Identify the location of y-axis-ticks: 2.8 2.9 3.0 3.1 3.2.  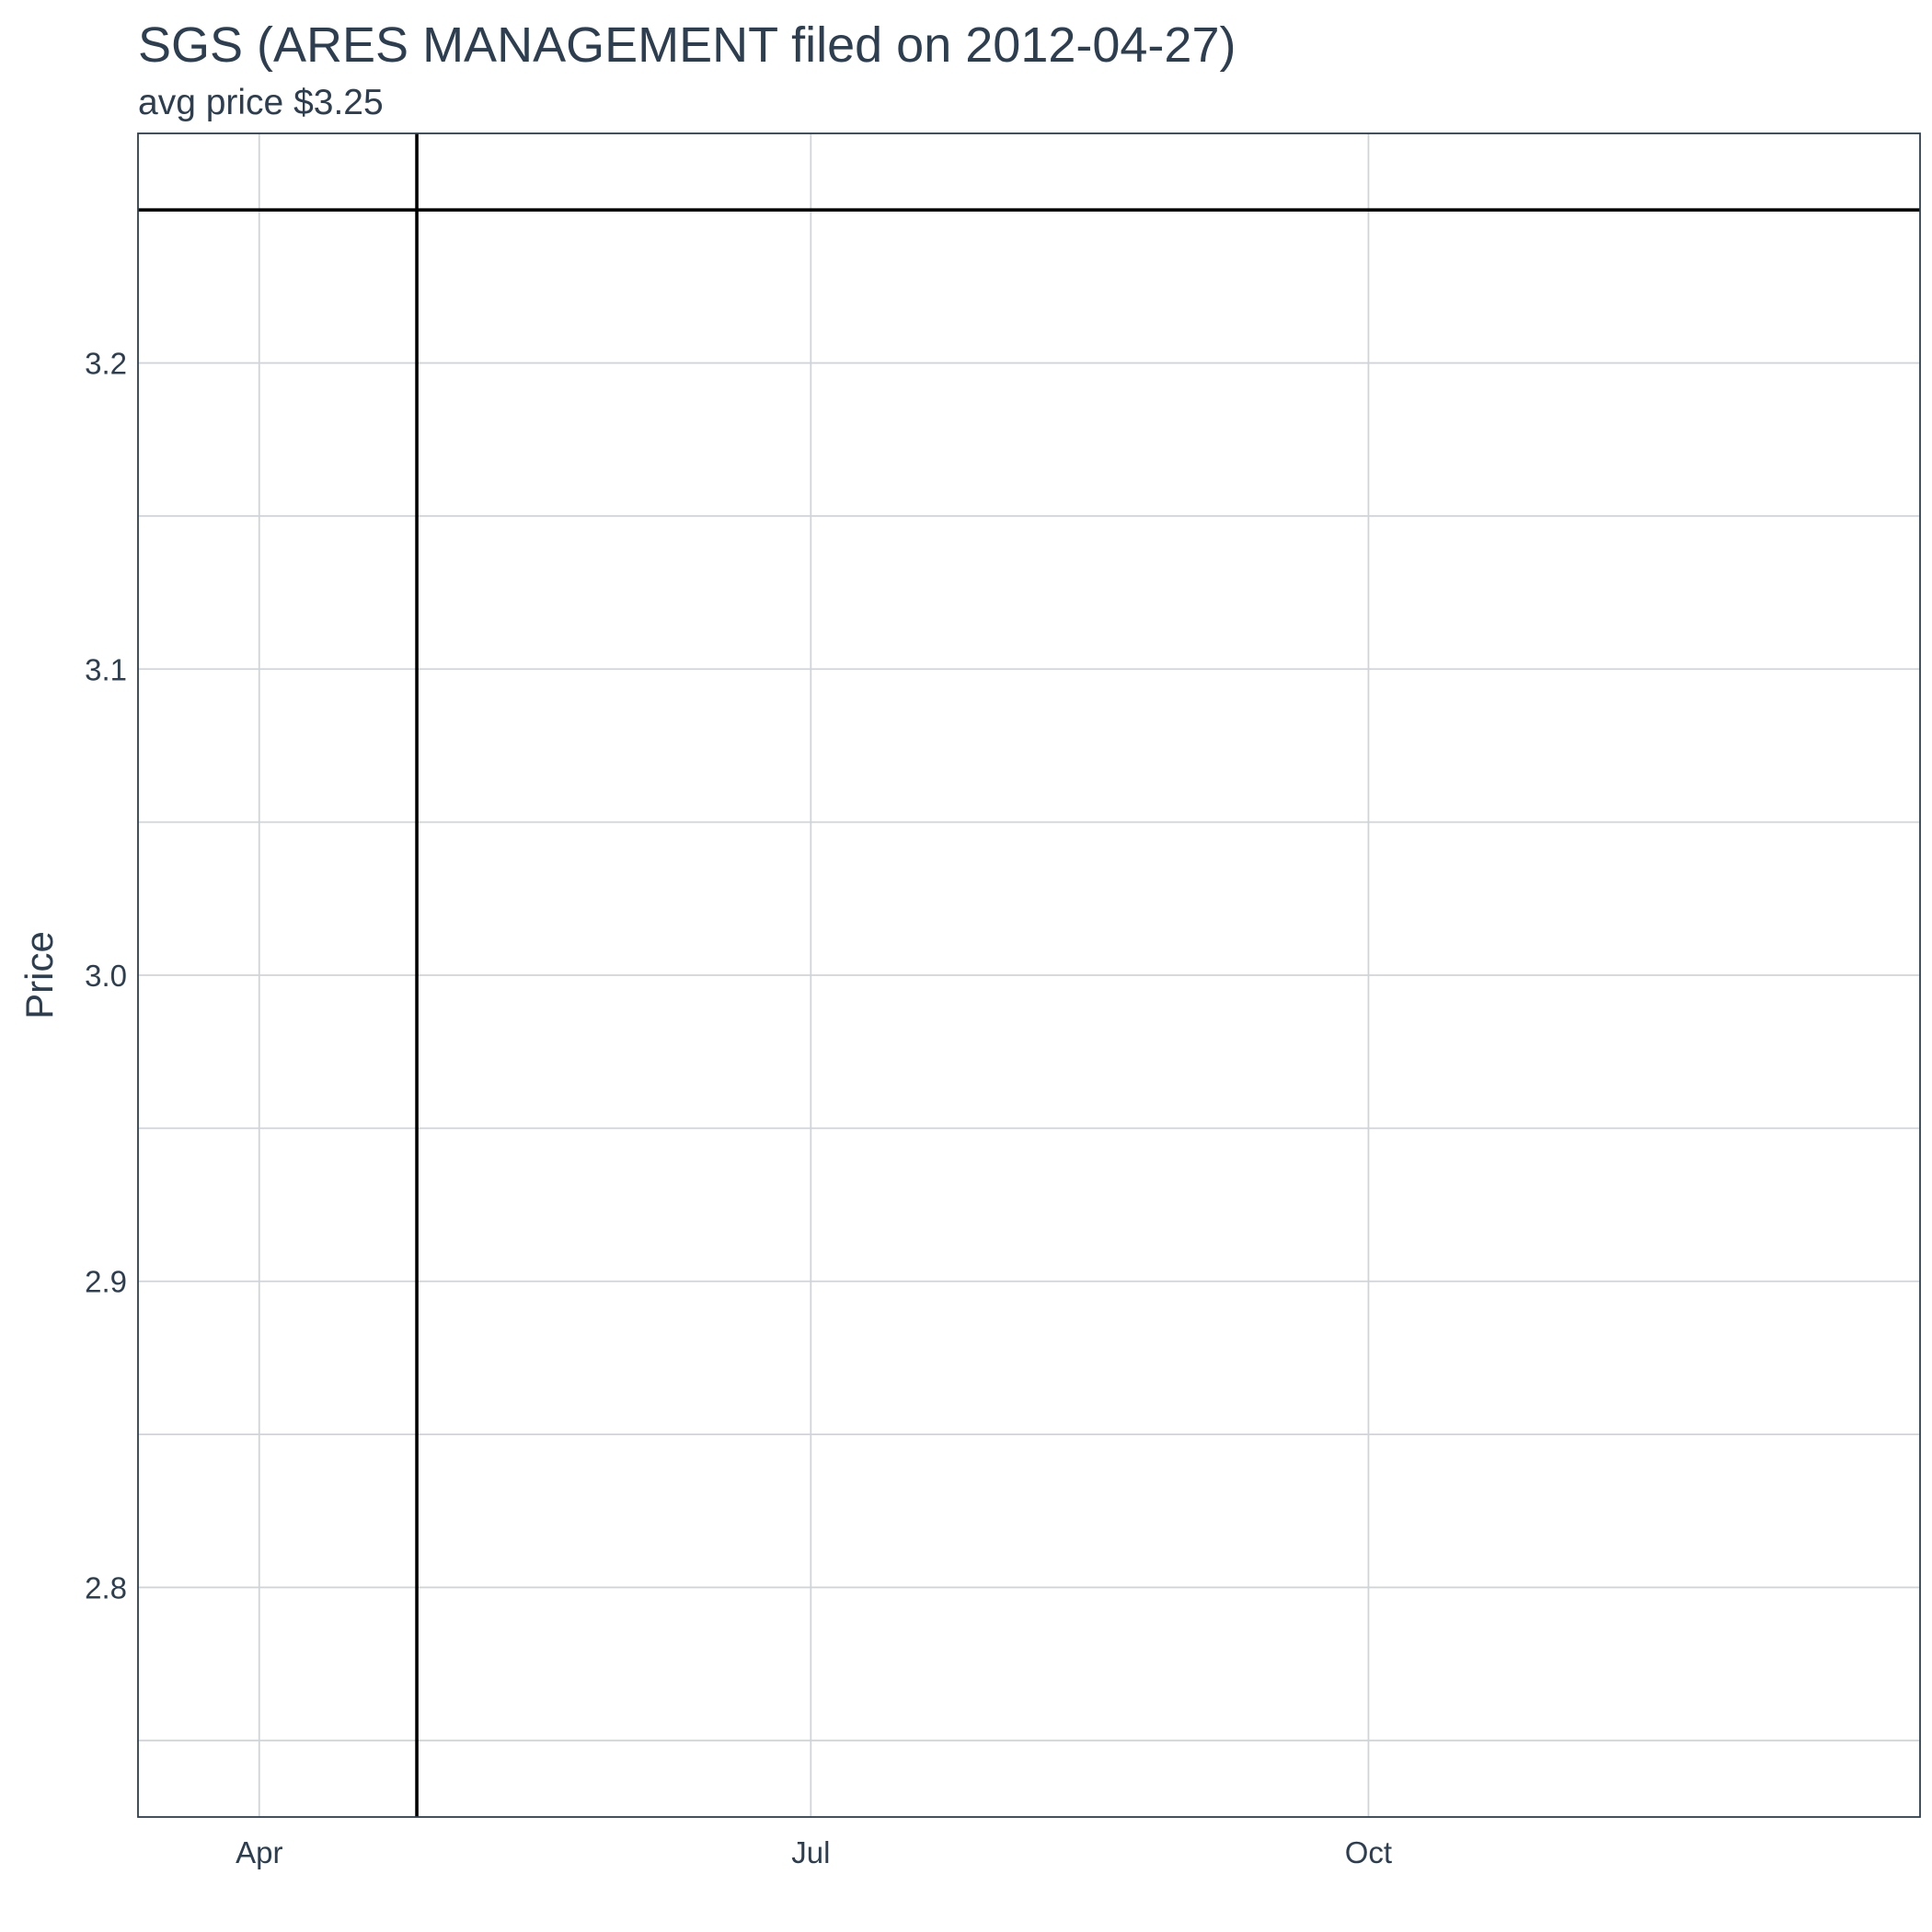
(106, 976).